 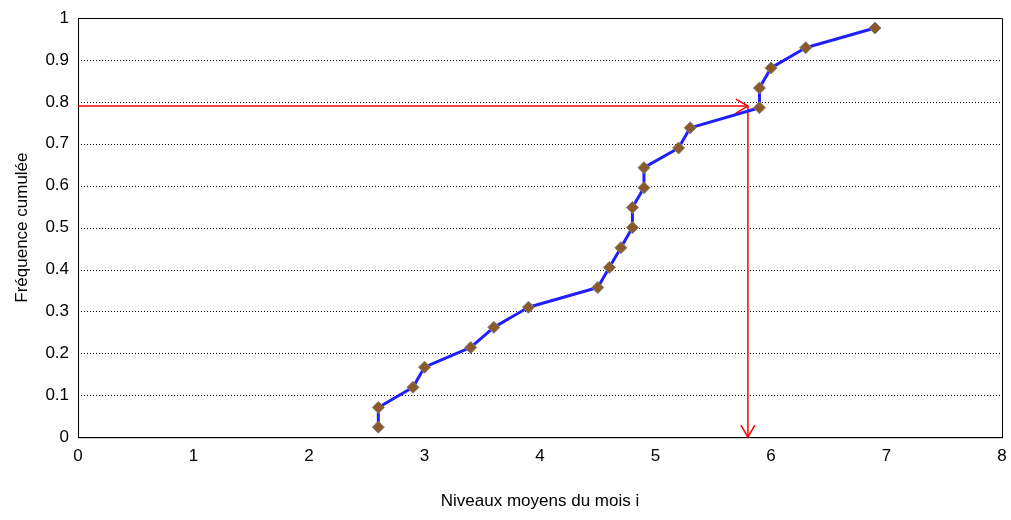 I want to click on x-tick-label: 8, so click(x=1002, y=456).